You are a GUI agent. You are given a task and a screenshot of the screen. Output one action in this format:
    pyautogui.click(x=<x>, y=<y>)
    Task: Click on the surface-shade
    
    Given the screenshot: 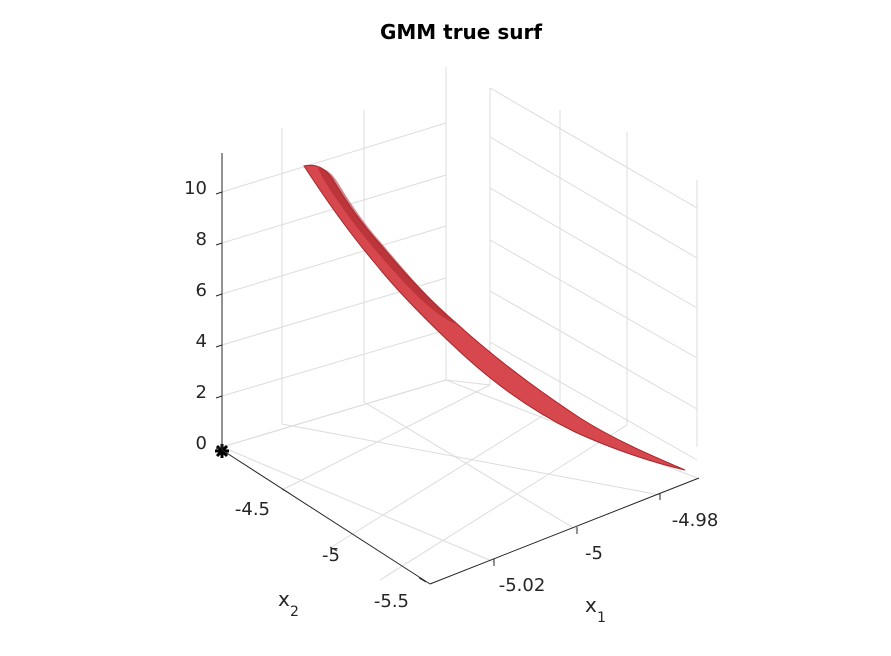 What is the action you would take?
    pyautogui.click(x=387, y=246)
    